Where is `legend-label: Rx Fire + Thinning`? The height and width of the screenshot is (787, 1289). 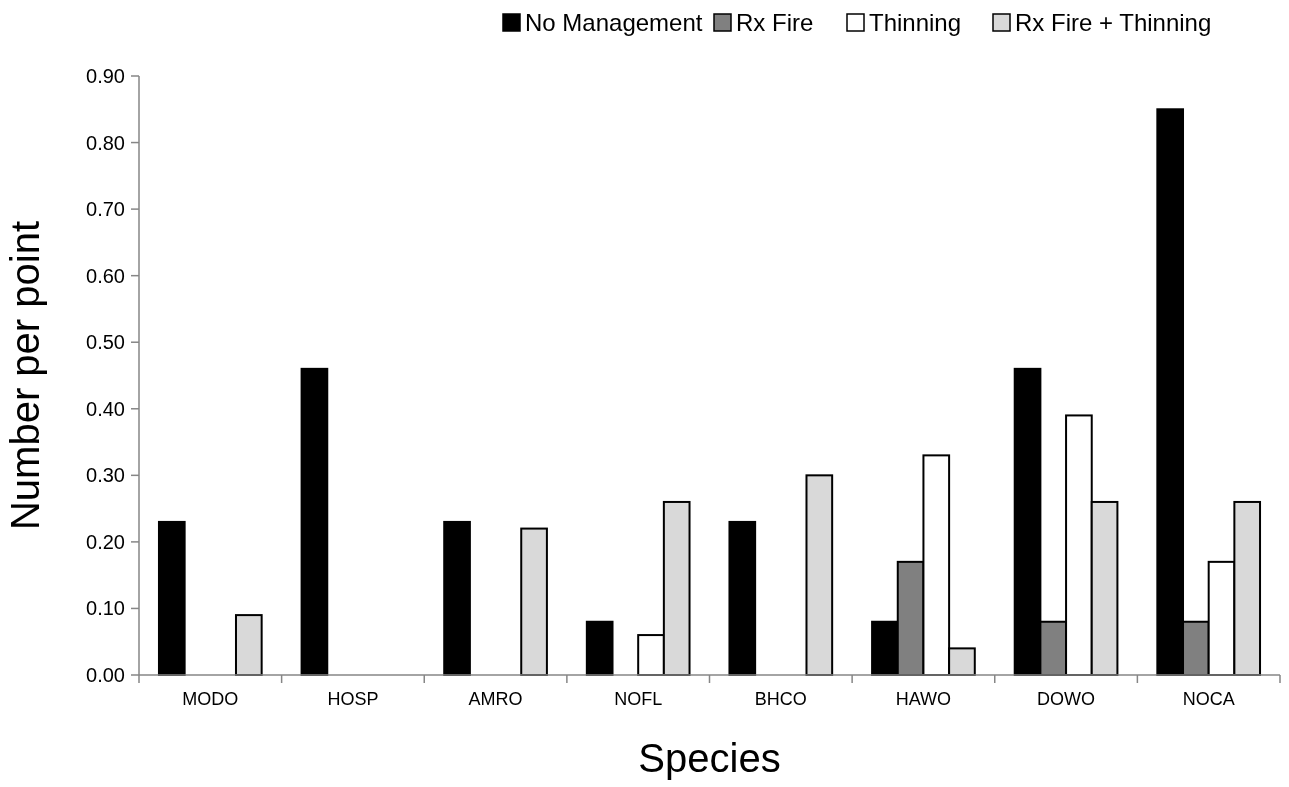
legend-label: Rx Fire + Thinning is located at coordinates (1113, 22).